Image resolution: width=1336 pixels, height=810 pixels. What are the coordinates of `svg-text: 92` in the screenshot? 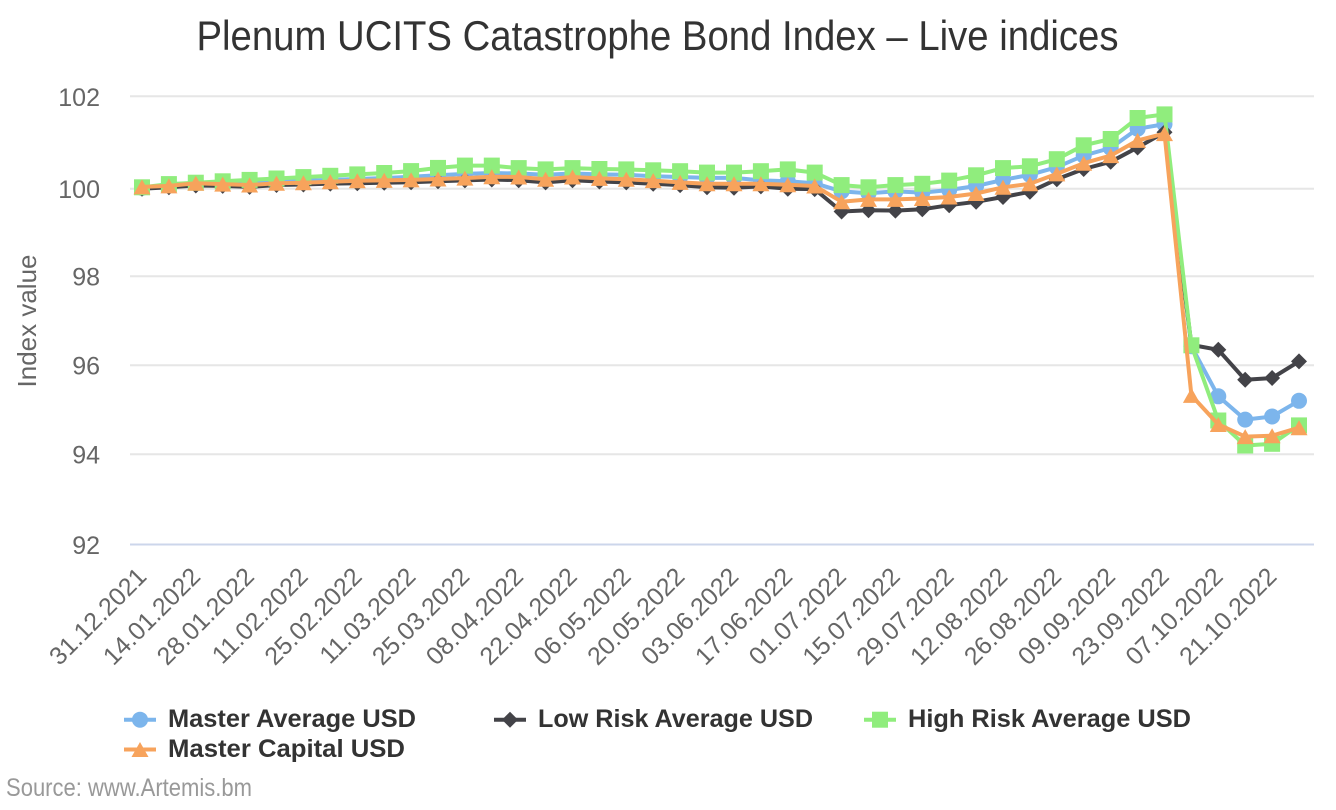 It's located at (86, 546).